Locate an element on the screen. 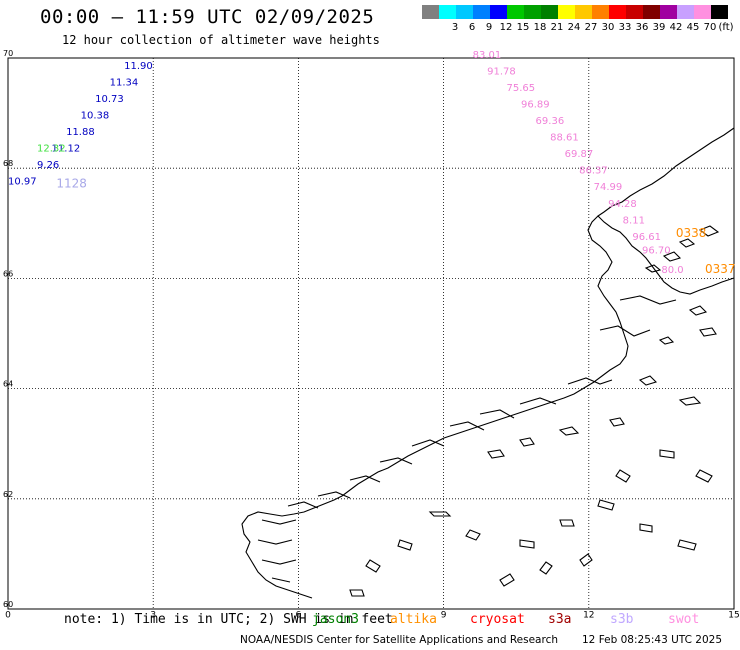 Image resolution: width=740 pixels, height=650 pixels. swh-value: 91.78 is located at coordinates (501, 72).